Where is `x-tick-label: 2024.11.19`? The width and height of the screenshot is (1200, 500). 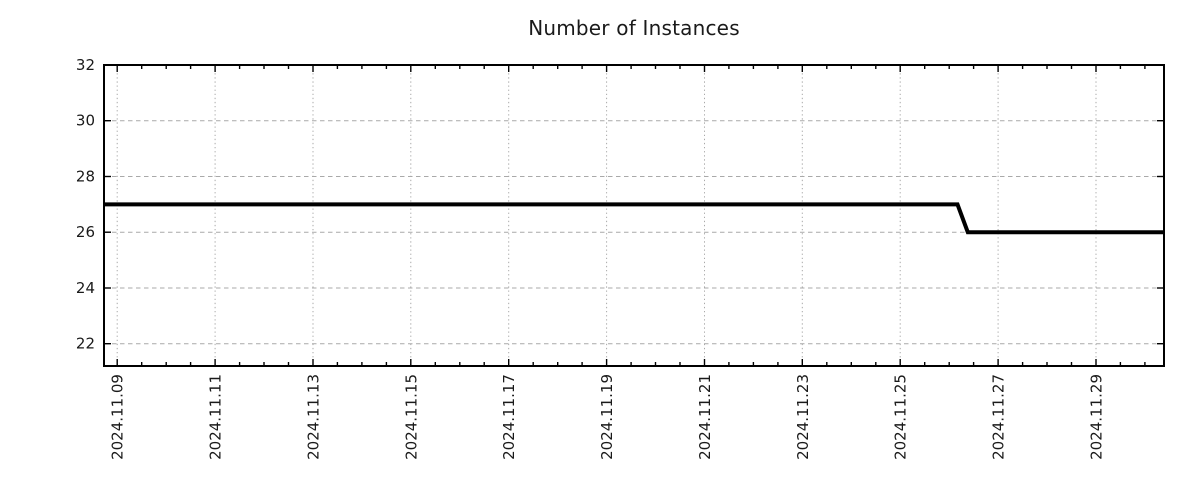
x-tick-label: 2024.11.19 is located at coordinates (607, 417).